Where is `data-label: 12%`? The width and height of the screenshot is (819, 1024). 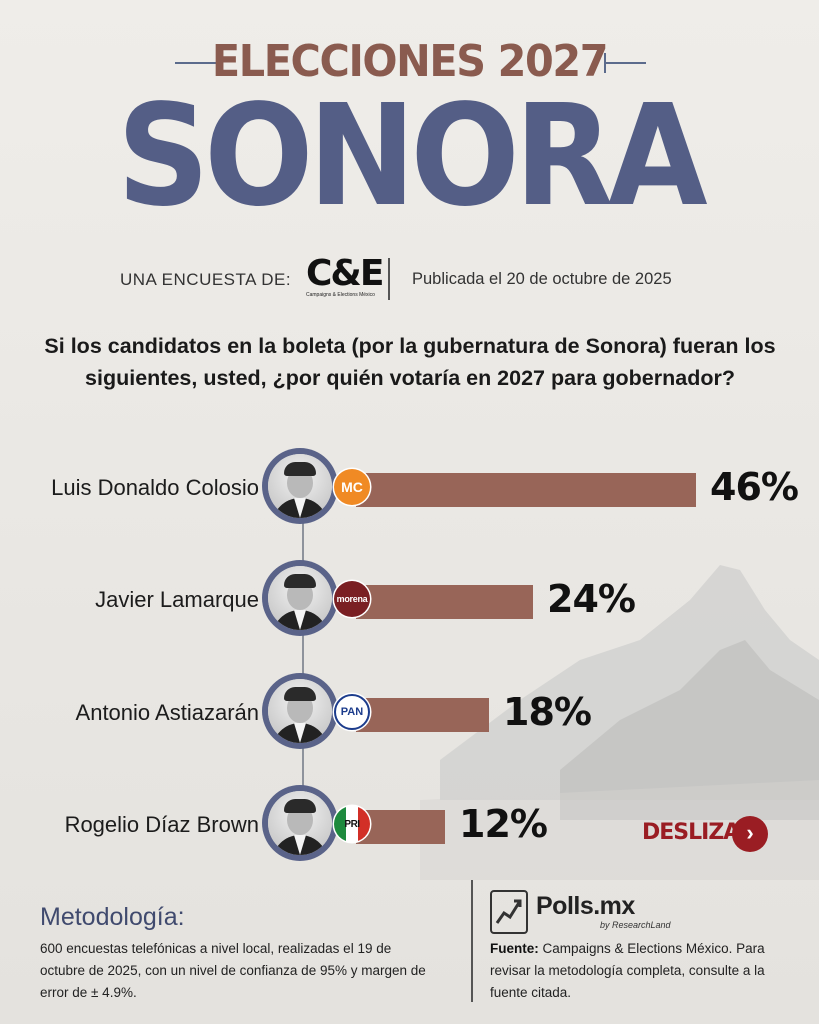
data-label: 12% is located at coordinates (503, 824).